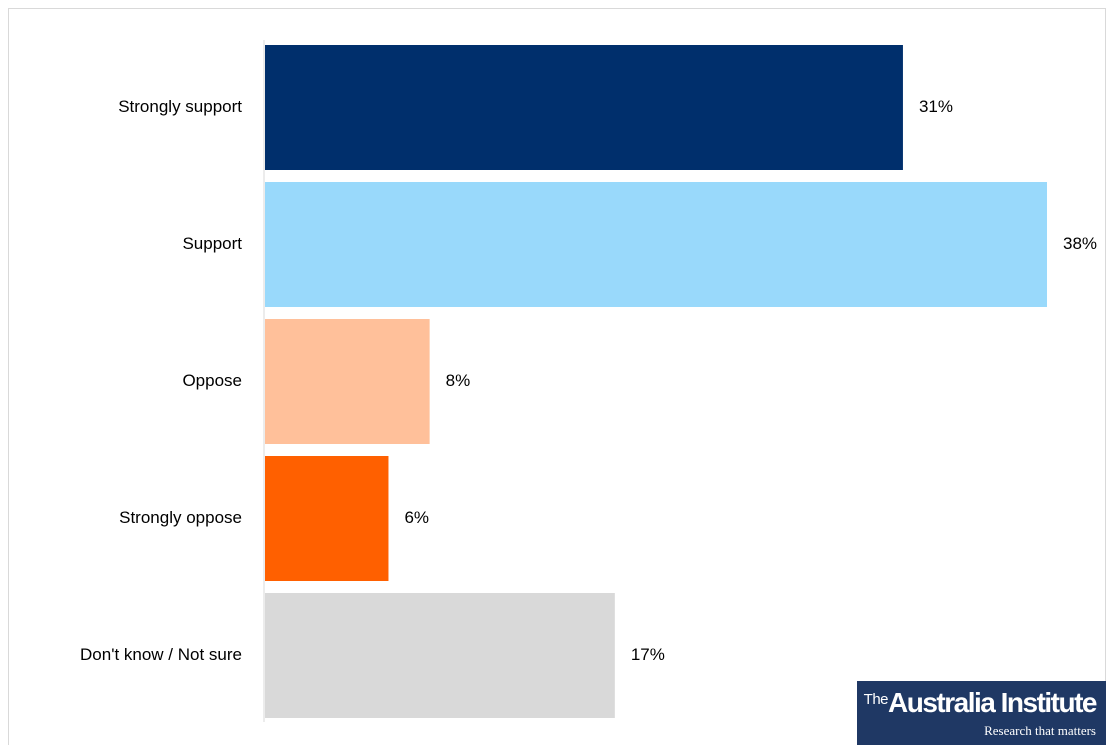 This screenshot has height=745, width=1108. Describe the element at coordinates (416, 517) in the screenshot. I see `value-label-strongly-oppose: 6%` at that location.